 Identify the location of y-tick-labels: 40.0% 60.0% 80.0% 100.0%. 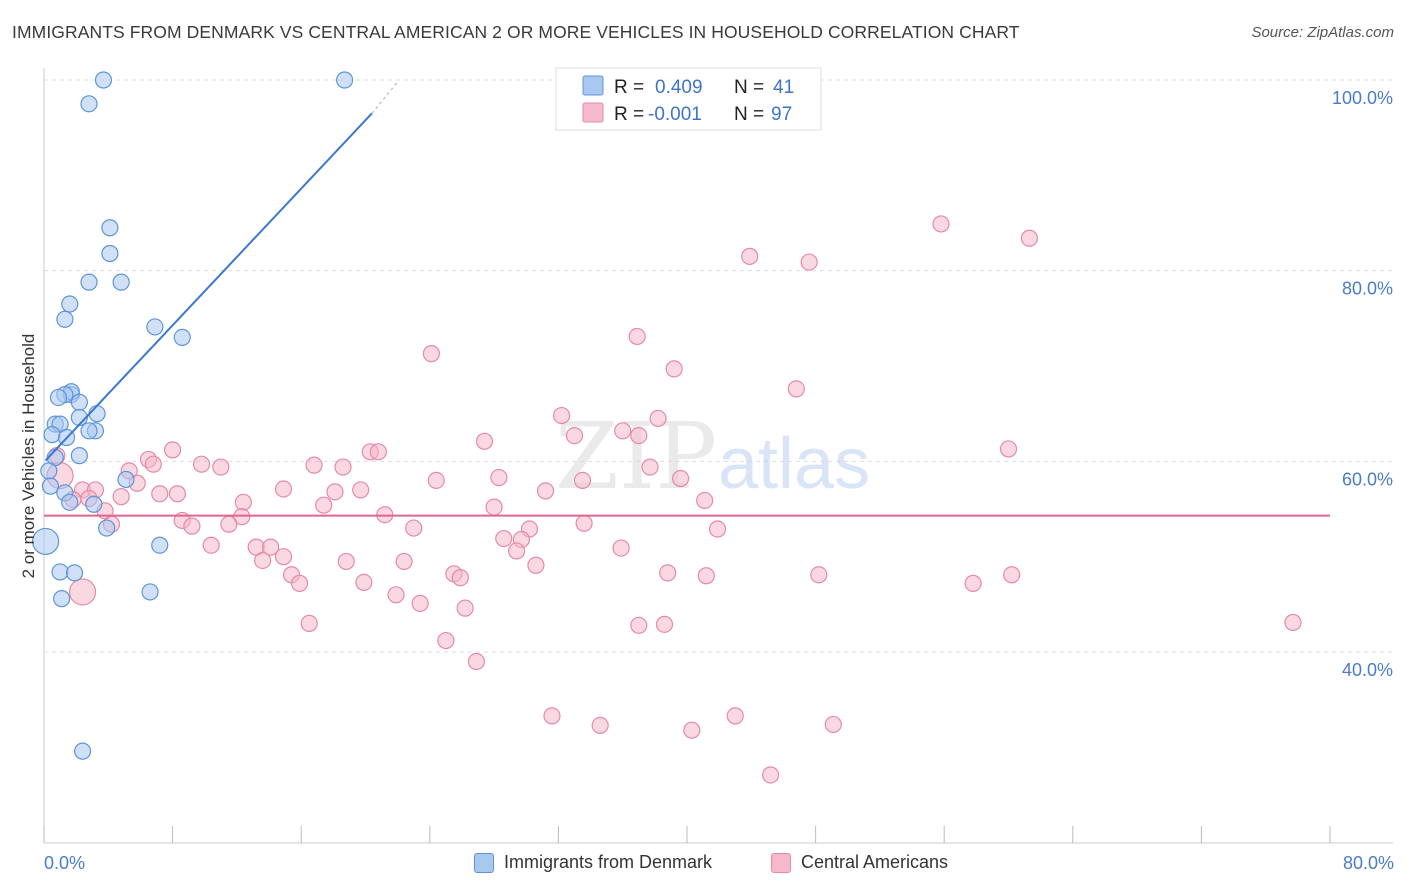
(1362, 384).